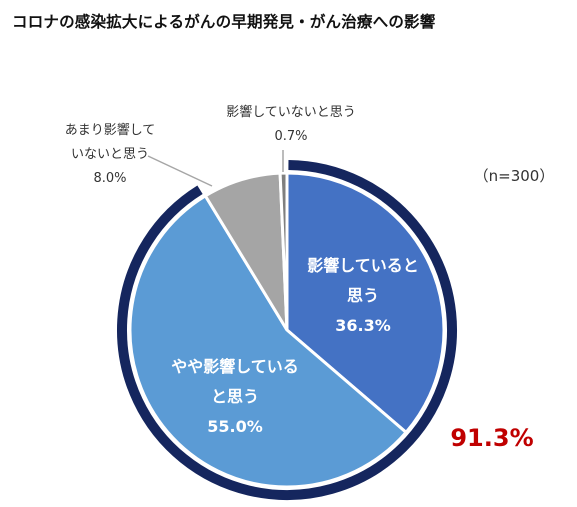  I want to click on total-percentage-label: 91.3%, so click(491, 438).